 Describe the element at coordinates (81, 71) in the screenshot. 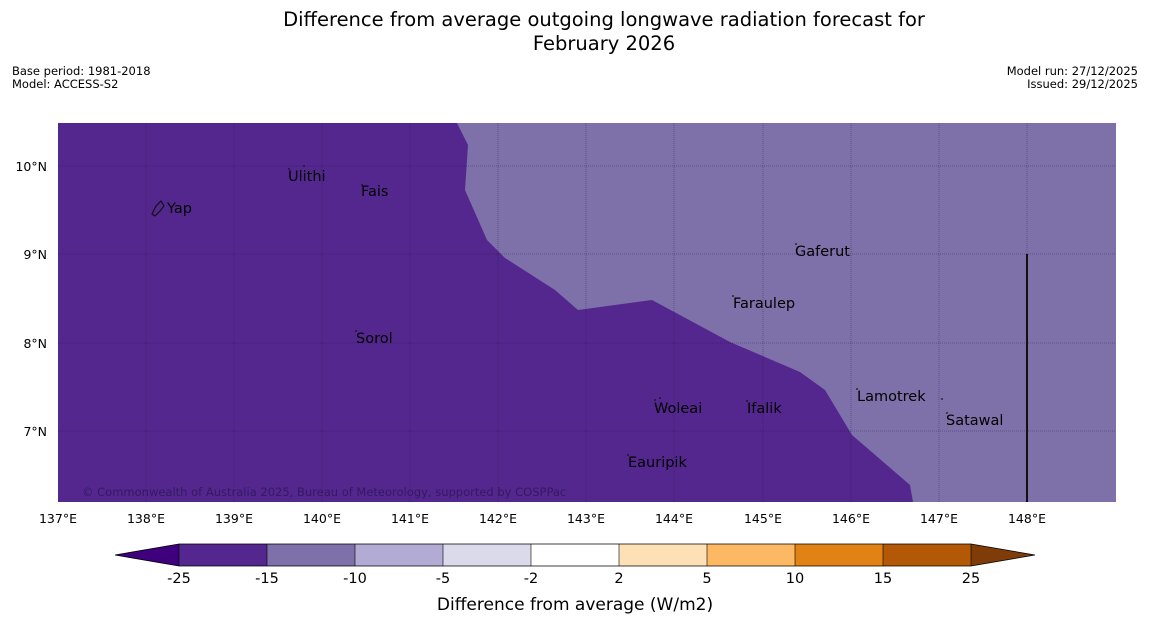

I see `base-period: Base period: 1981-2018` at that location.